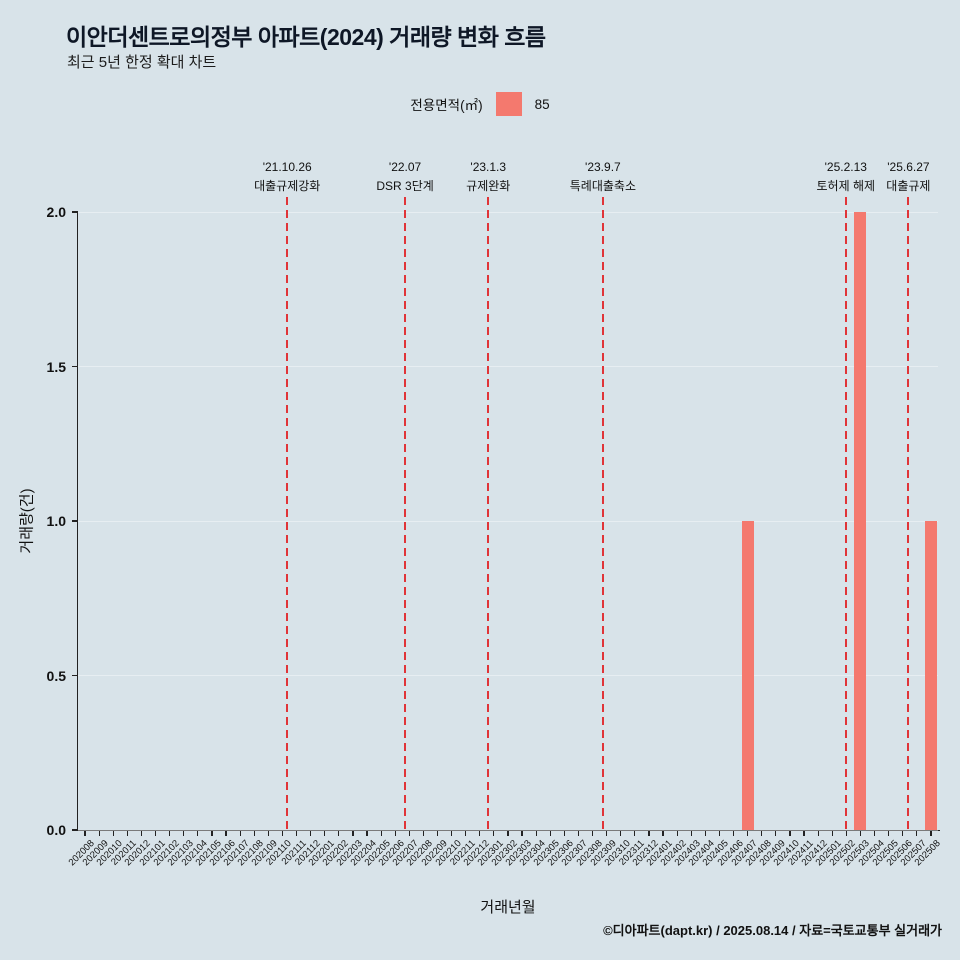  What do you see at coordinates (603, 177) in the screenshot?
I see `event-annotation: '23.9.7 특례대출축소` at bounding box center [603, 177].